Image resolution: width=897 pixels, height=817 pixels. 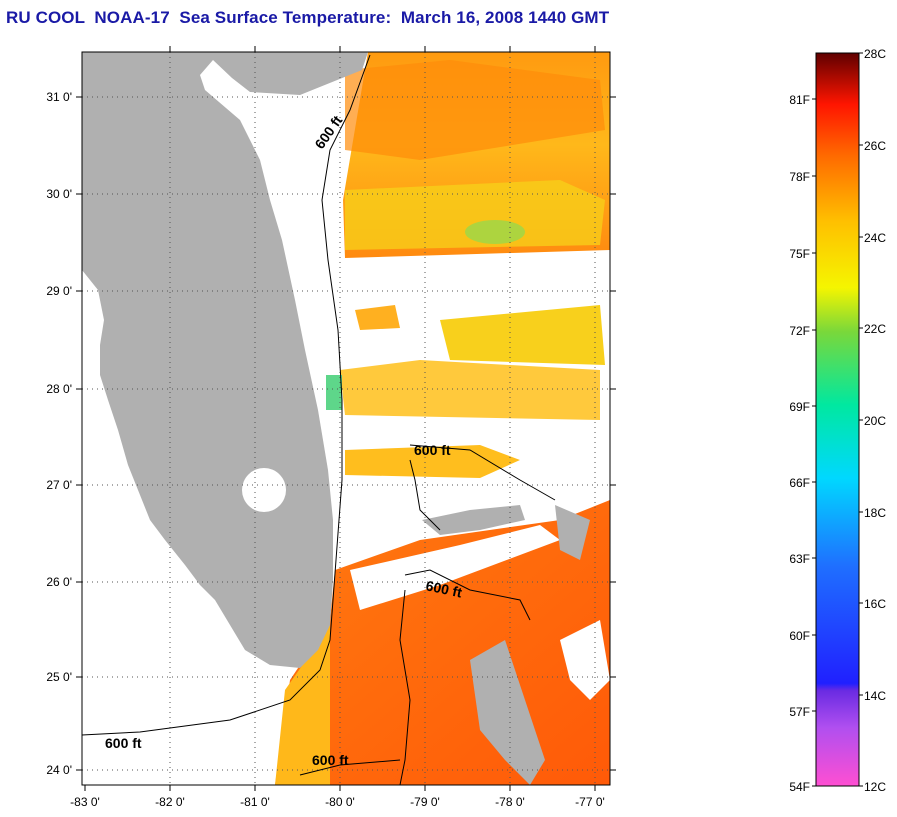 I want to click on colorbar-c-ticks, so click(x=861, y=419).